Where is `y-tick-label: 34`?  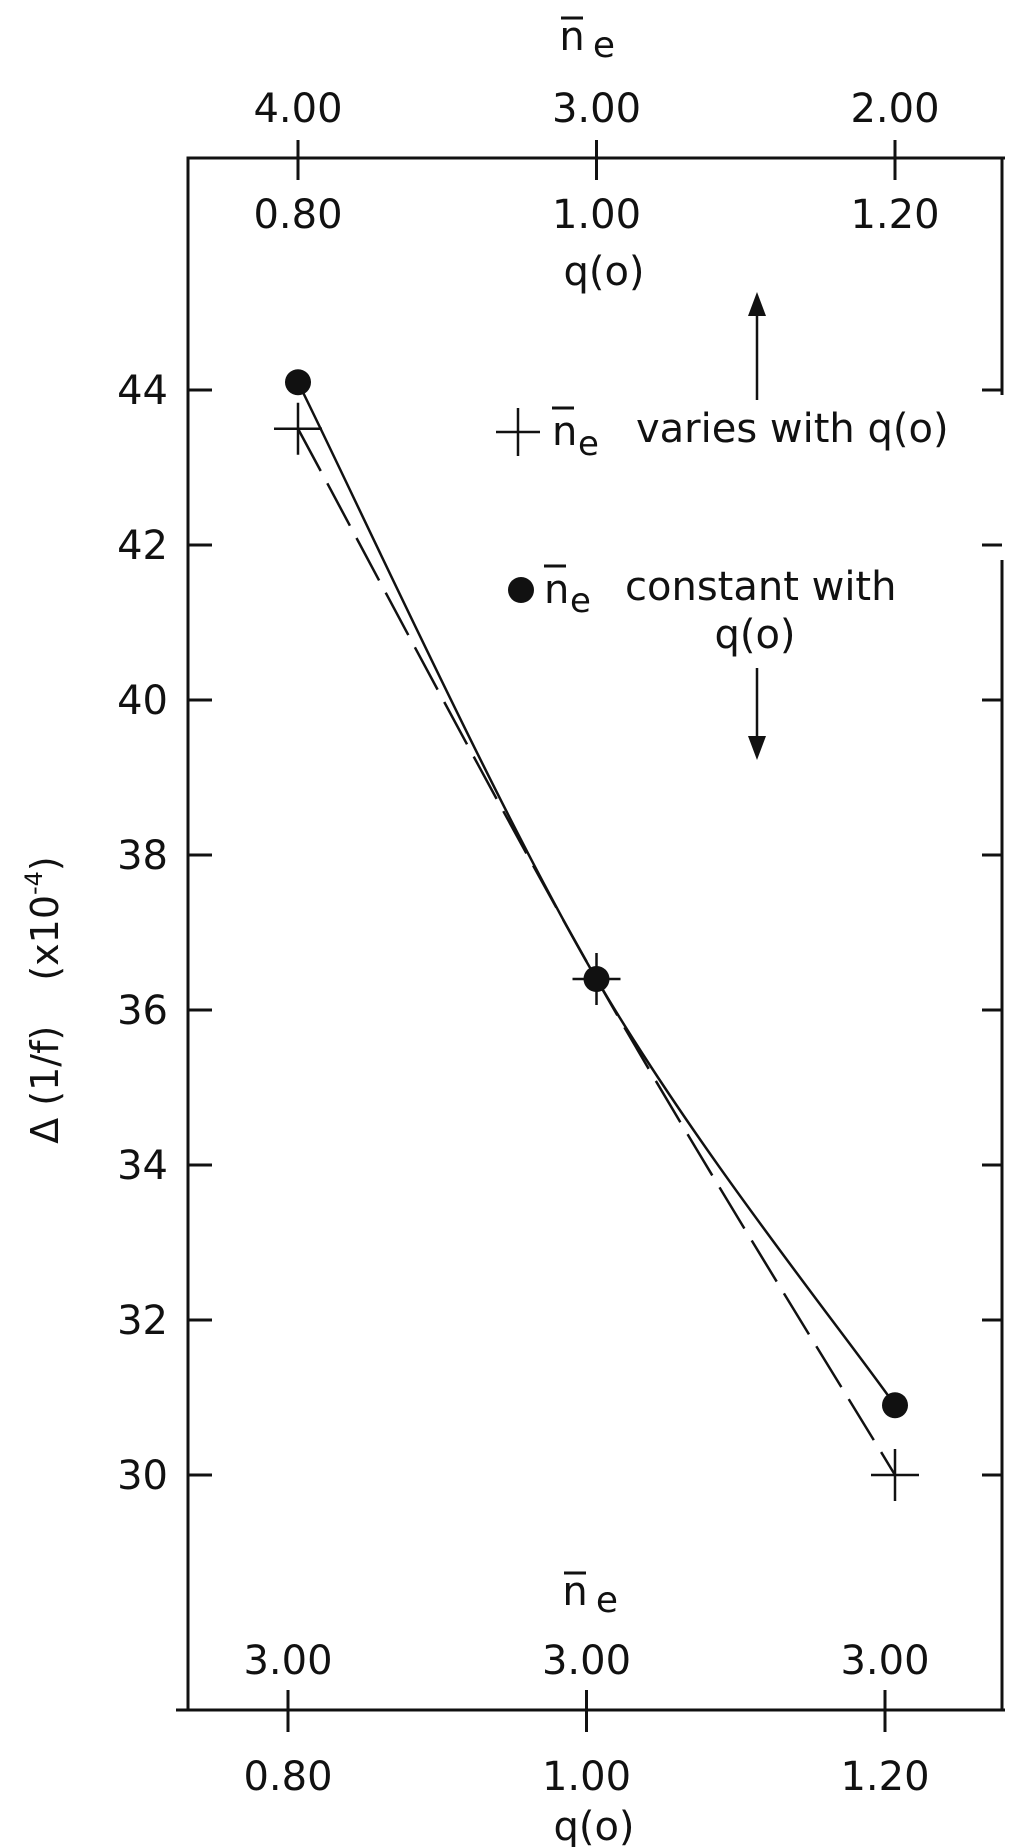
y-tick-label: 34 is located at coordinates (142, 1166).